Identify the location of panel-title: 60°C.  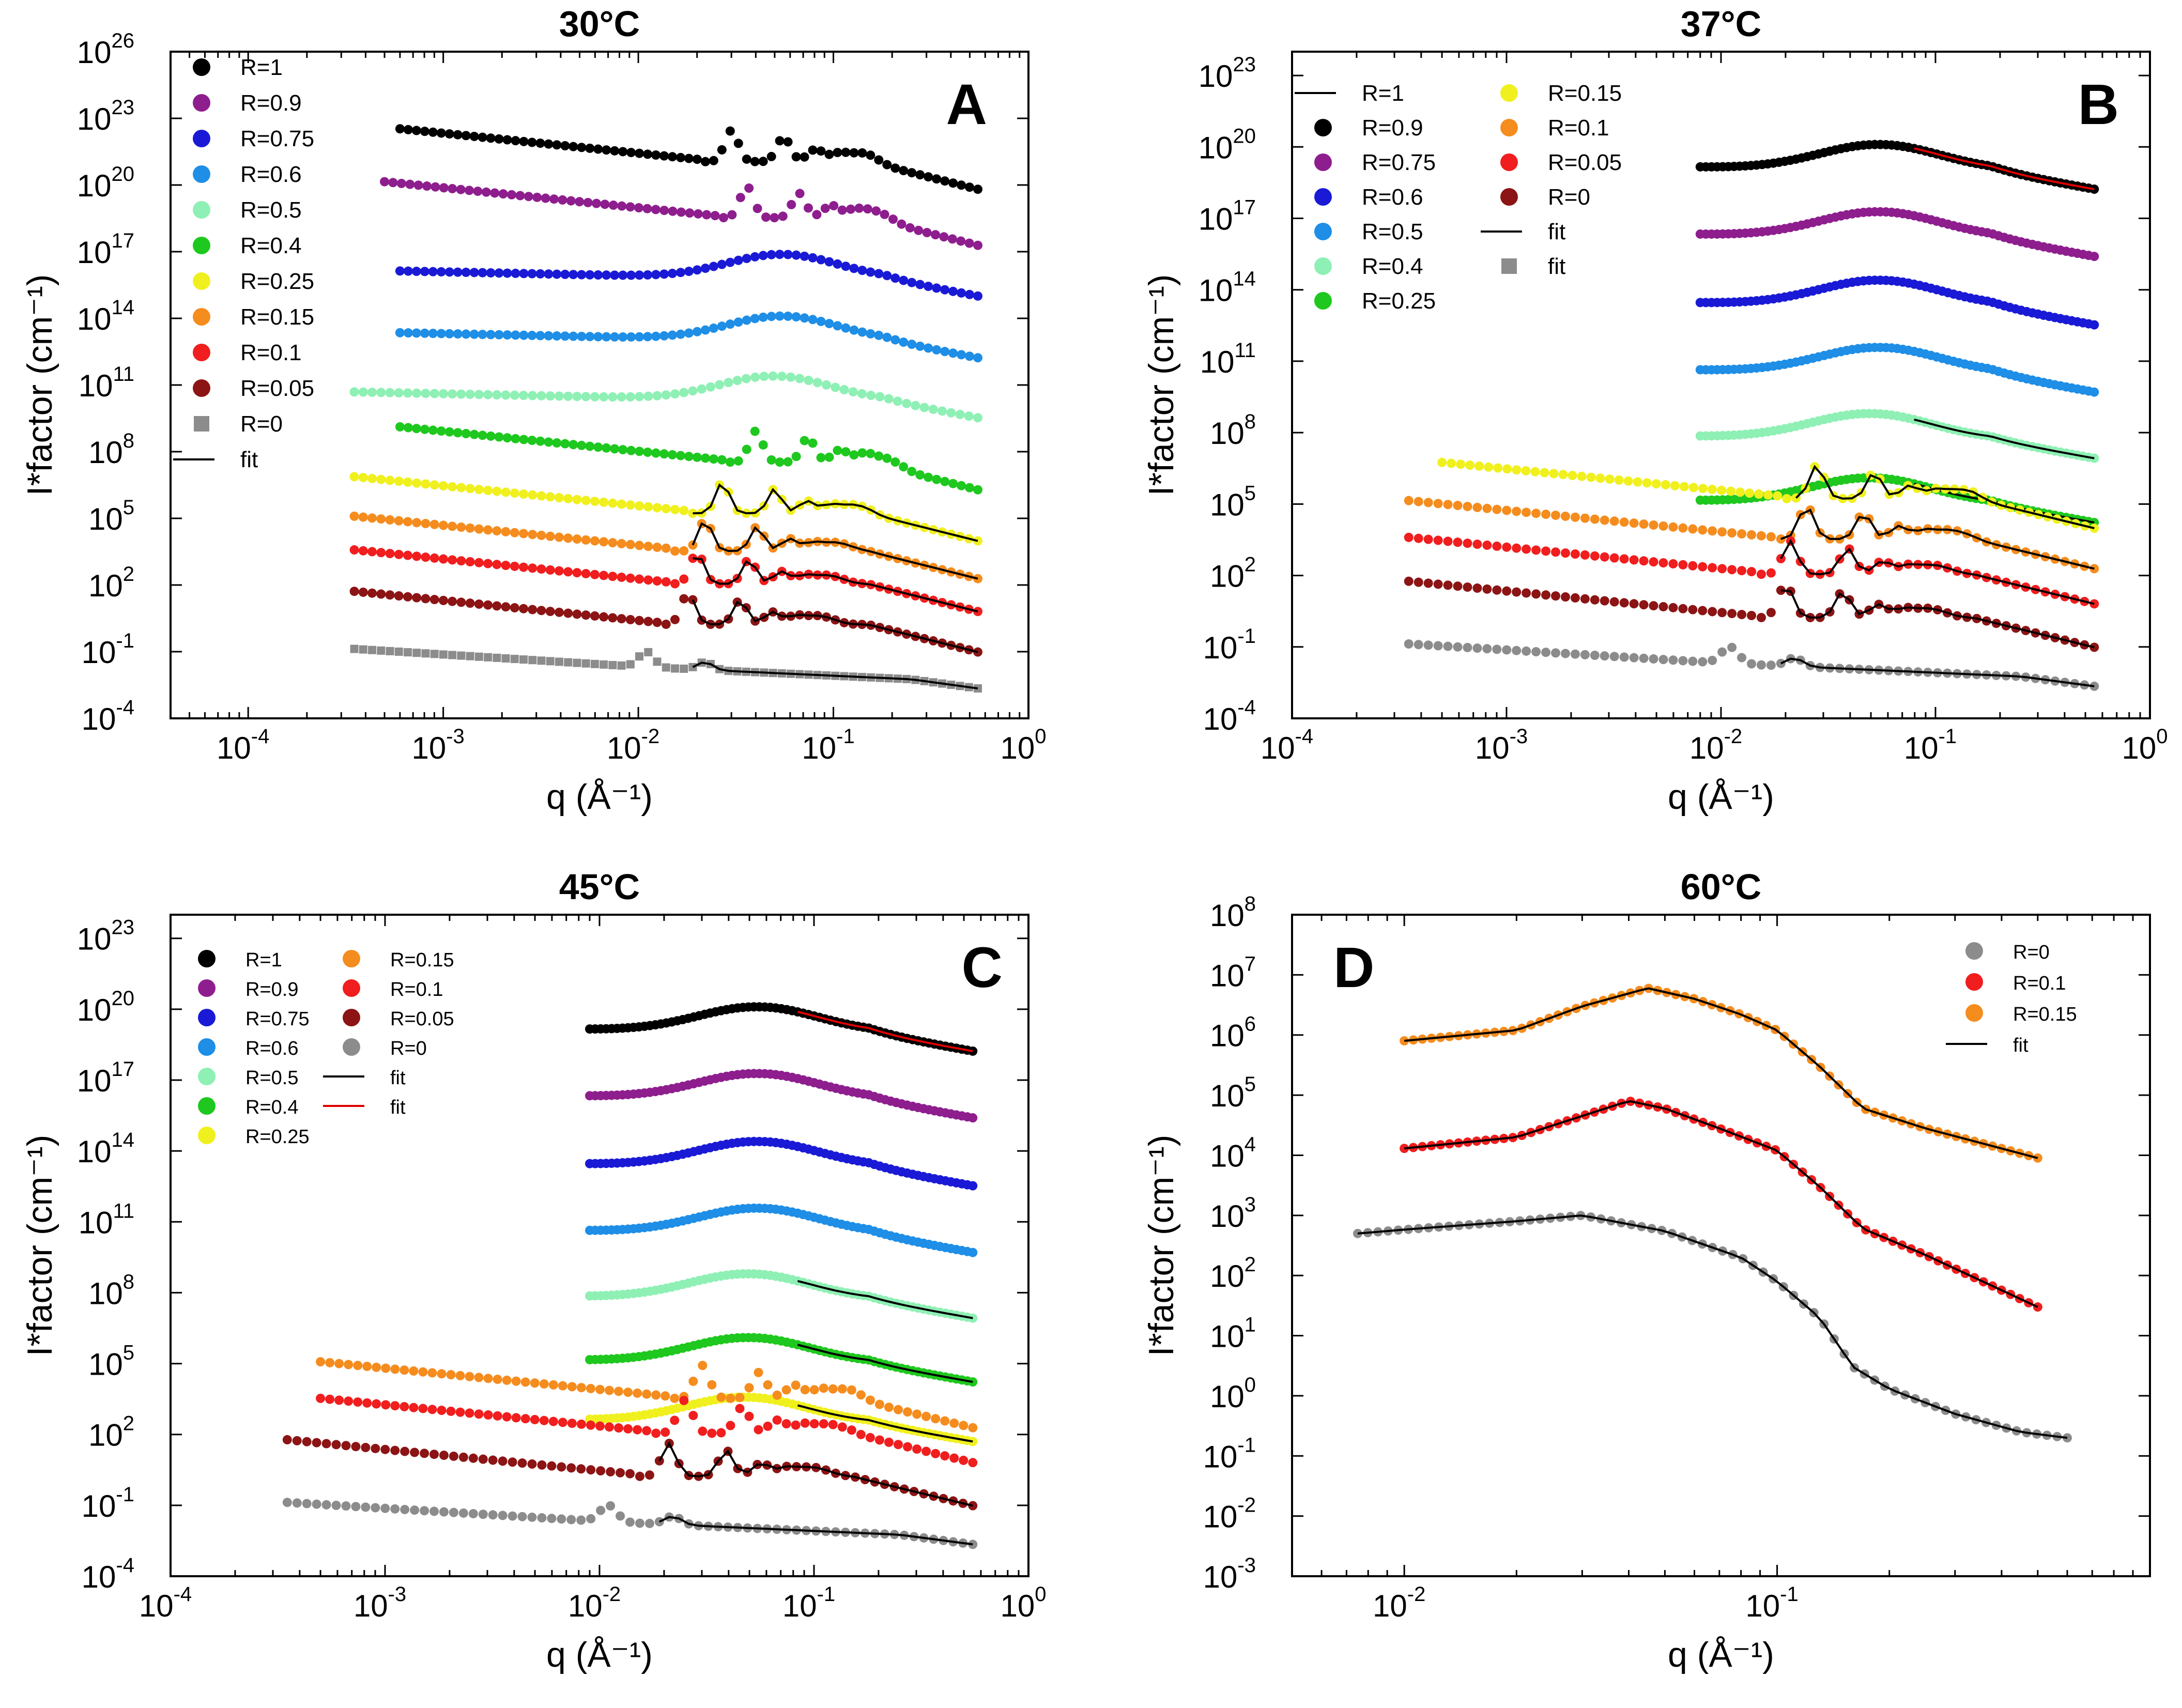
(1721, 887).